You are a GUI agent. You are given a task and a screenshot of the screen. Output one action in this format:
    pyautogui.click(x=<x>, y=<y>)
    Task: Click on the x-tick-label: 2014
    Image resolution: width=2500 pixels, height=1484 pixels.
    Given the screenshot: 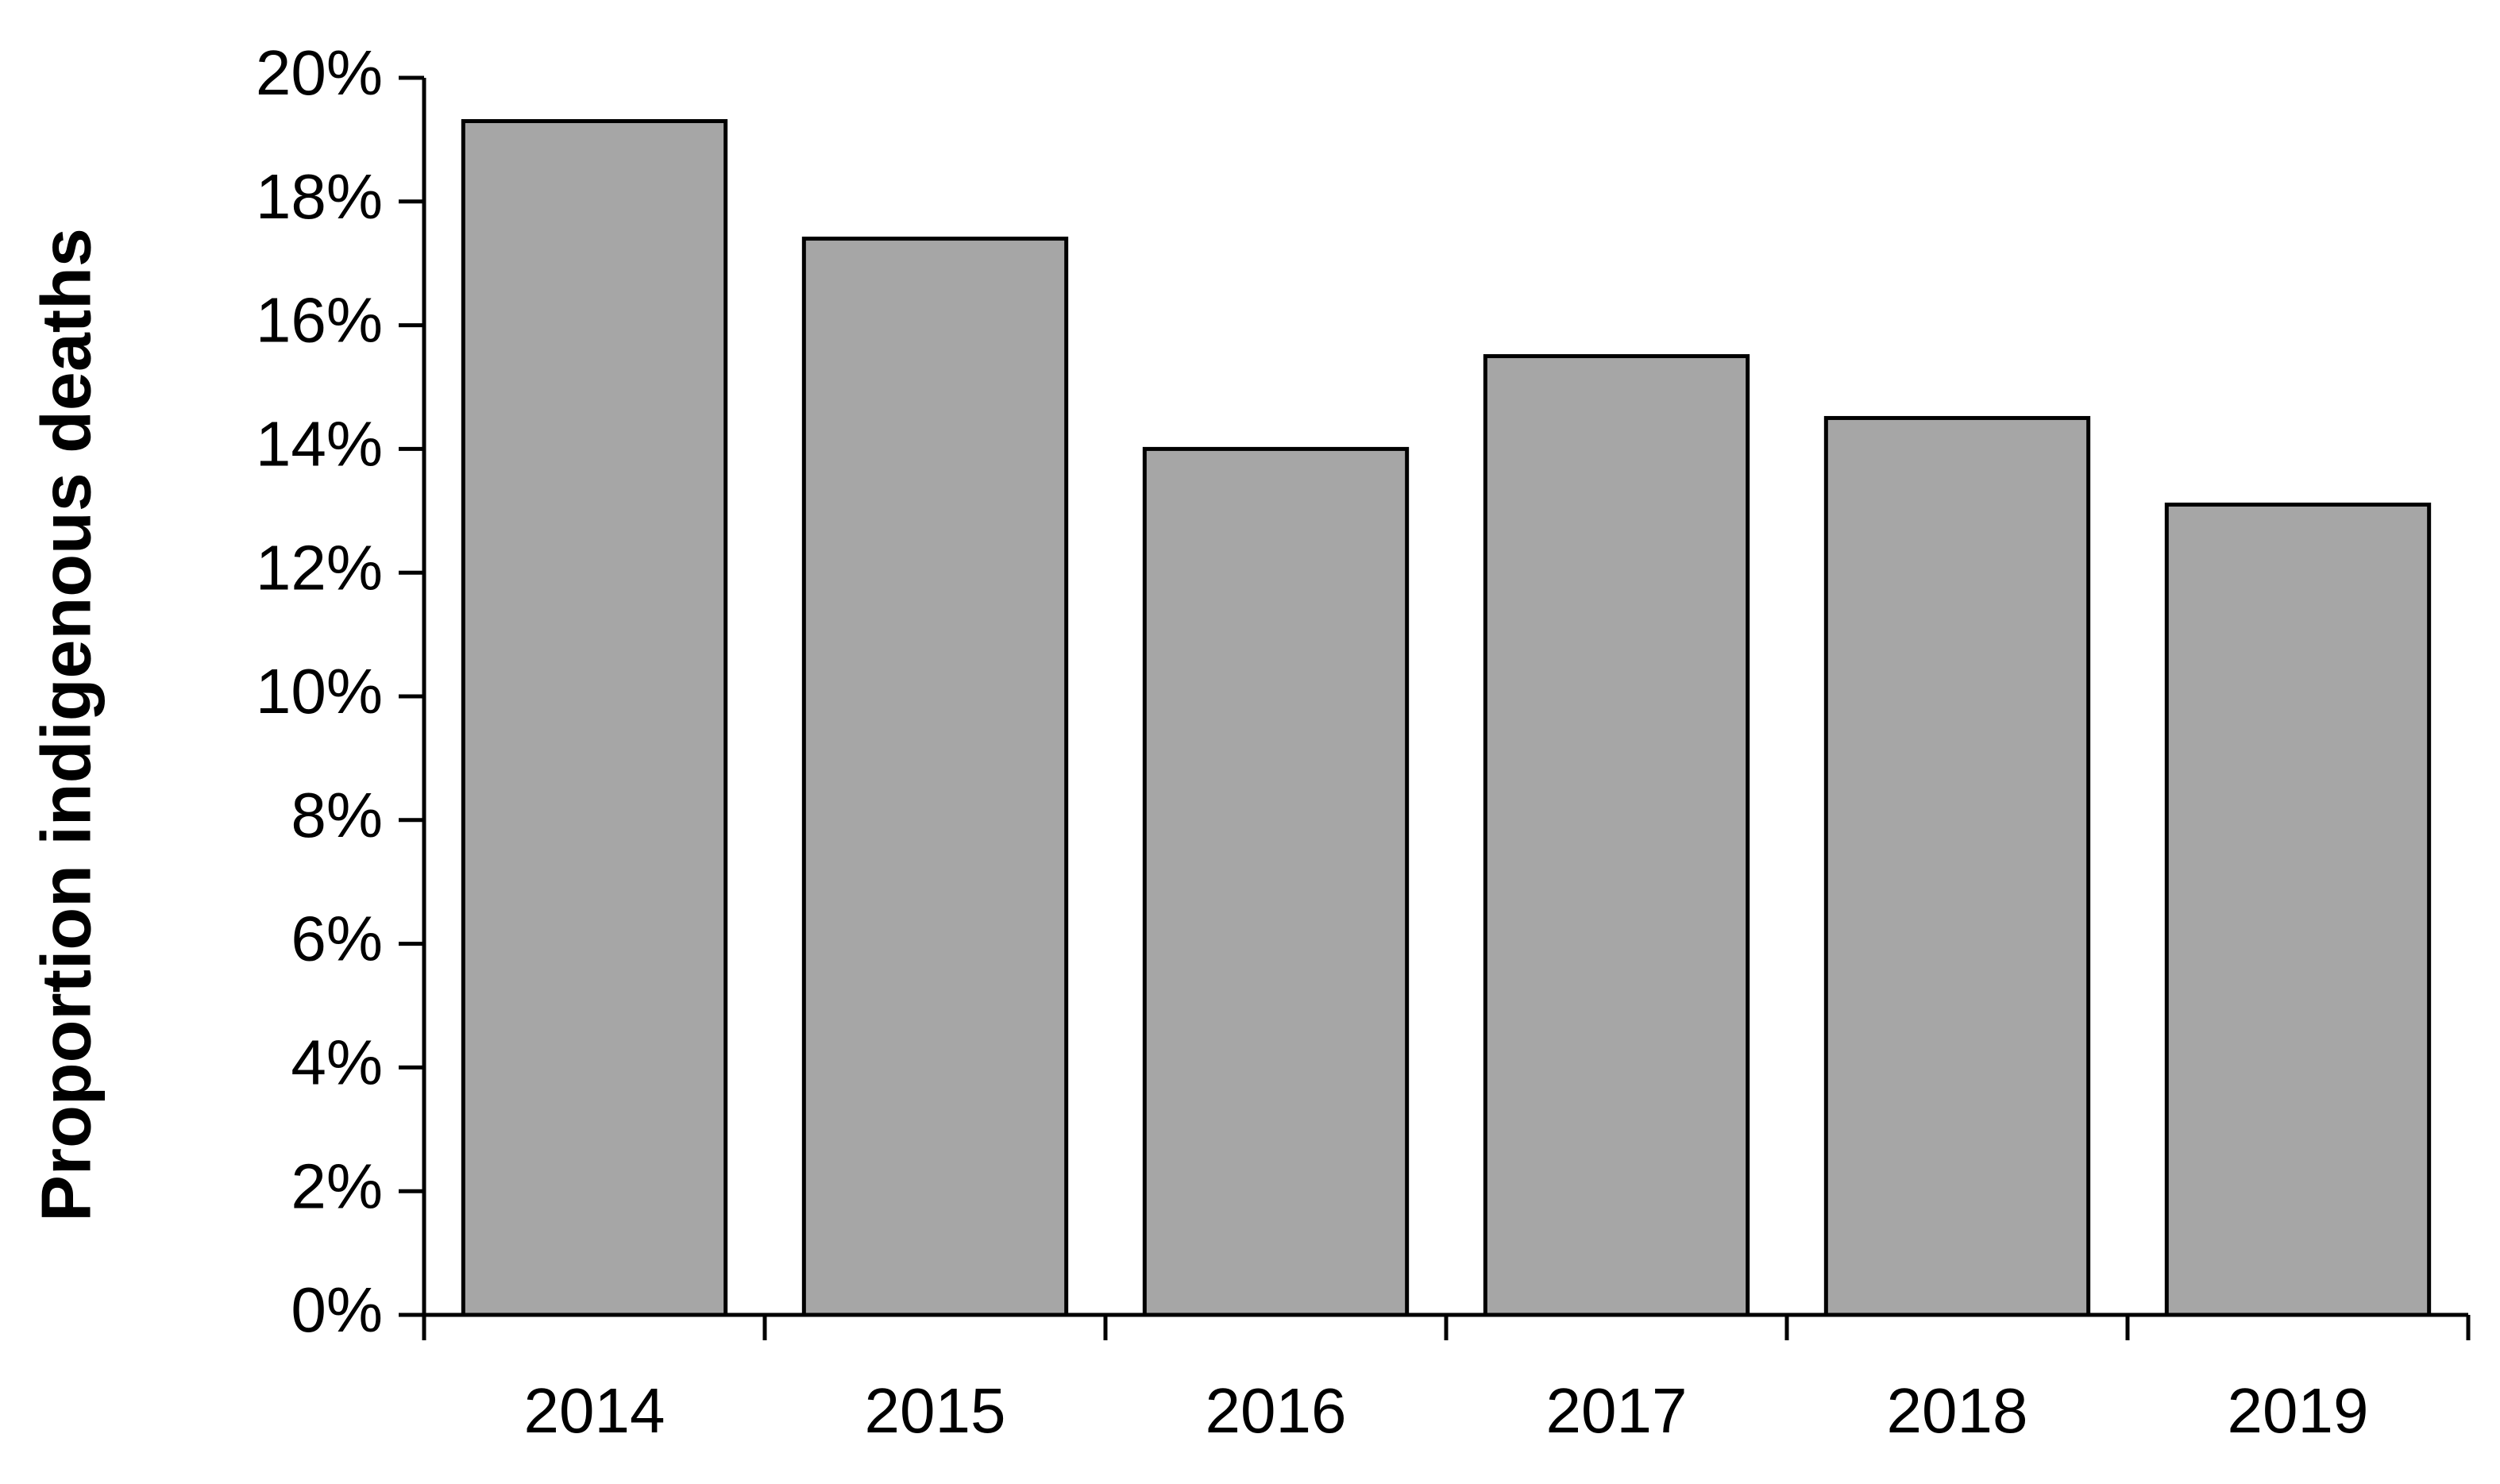 What is the action you would take?
    pyautogui.click(x=595, y=1411)
    